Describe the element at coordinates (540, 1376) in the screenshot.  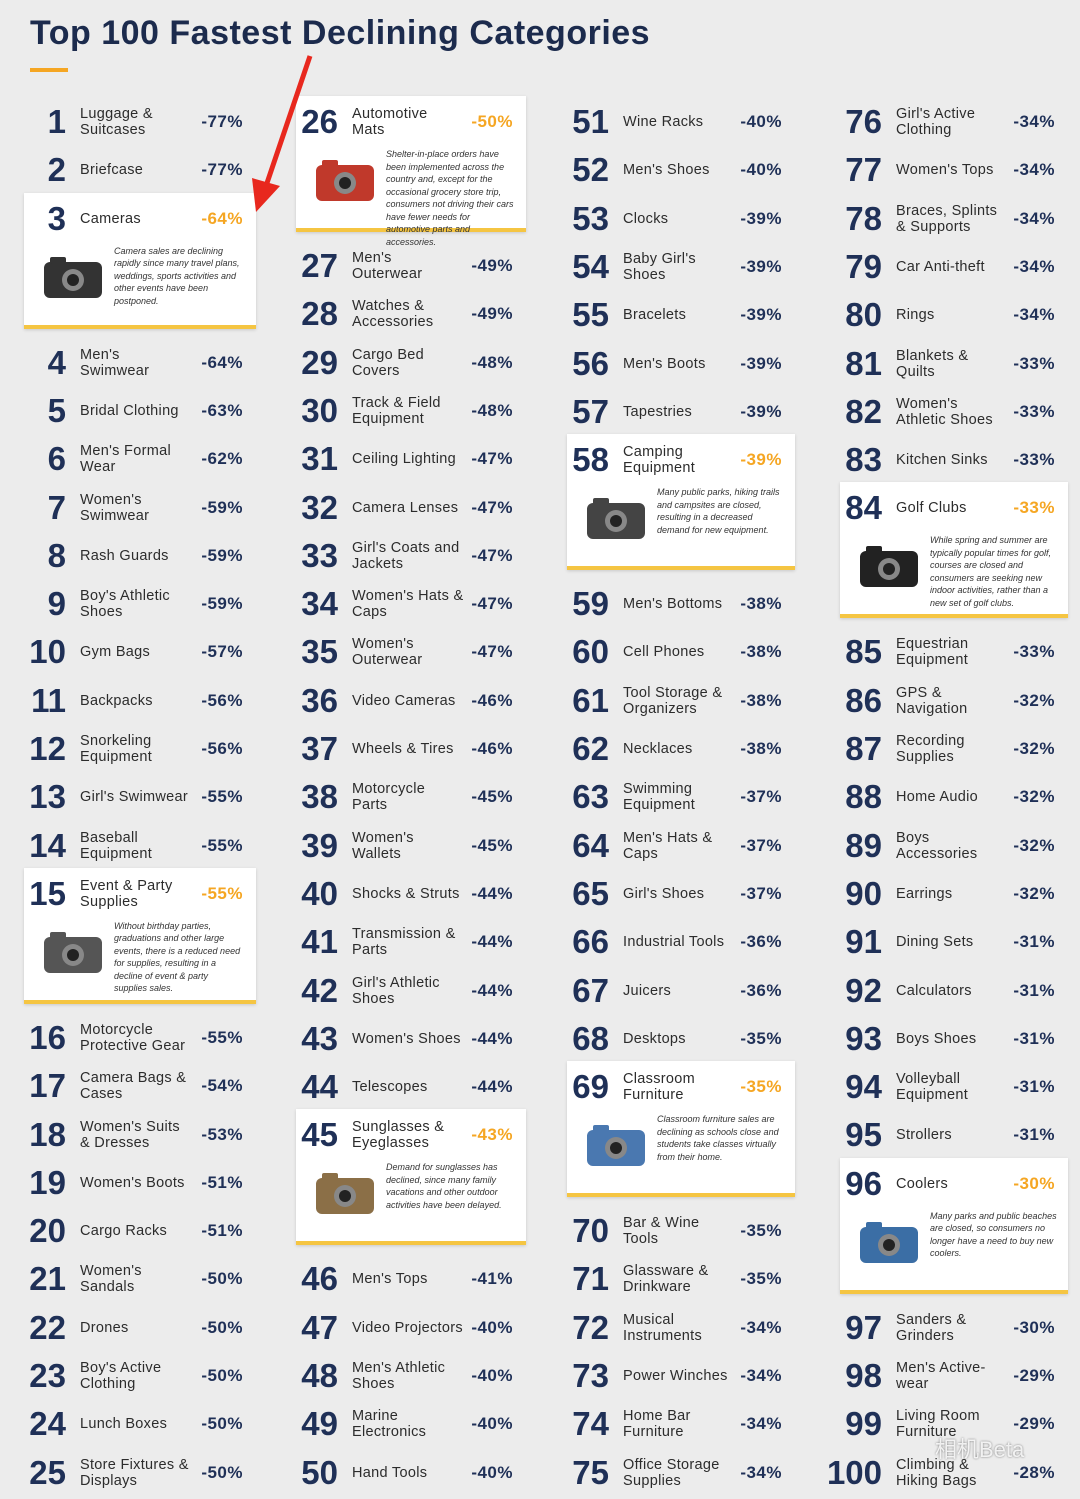
I see `category-row: 98 Men's Active-wear -29%` at that location.